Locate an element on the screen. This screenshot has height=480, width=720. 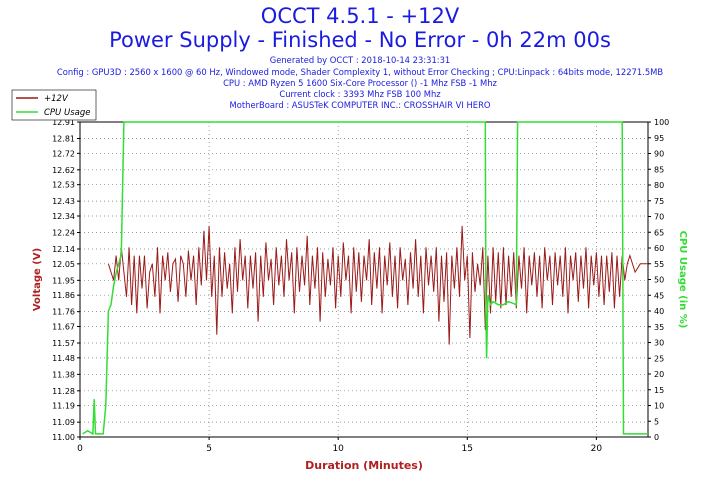
y2-tick-label: 90 is located at coordinates (659, 154).